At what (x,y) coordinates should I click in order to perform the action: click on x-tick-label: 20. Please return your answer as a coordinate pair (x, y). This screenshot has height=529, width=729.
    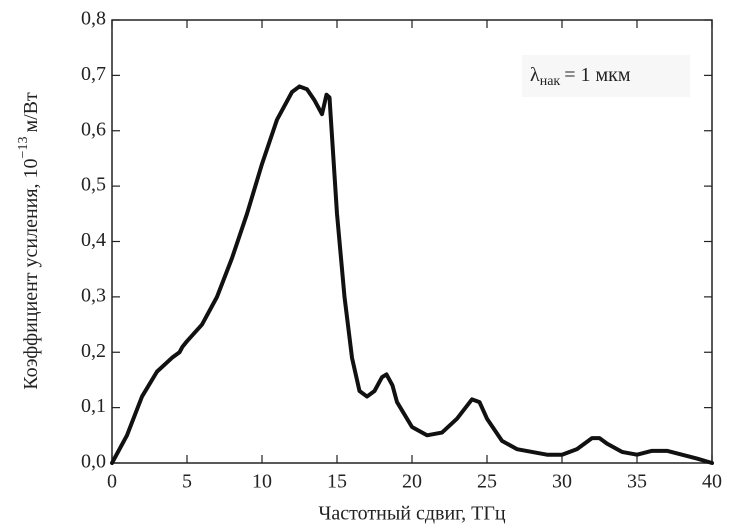
    Looking at the image, I should click on (412, 482).